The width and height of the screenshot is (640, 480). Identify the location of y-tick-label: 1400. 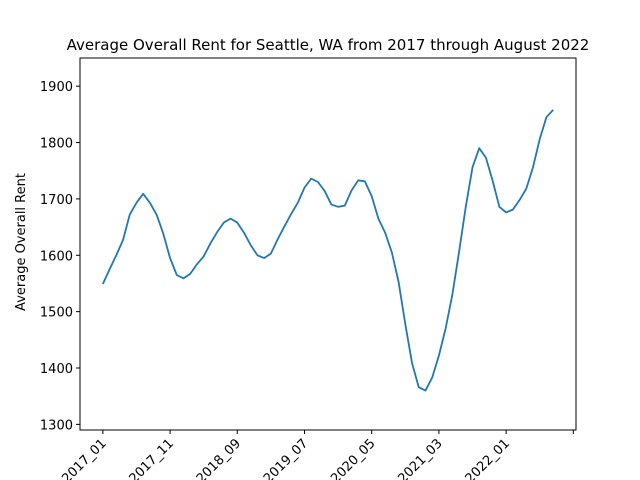
(56, 369).